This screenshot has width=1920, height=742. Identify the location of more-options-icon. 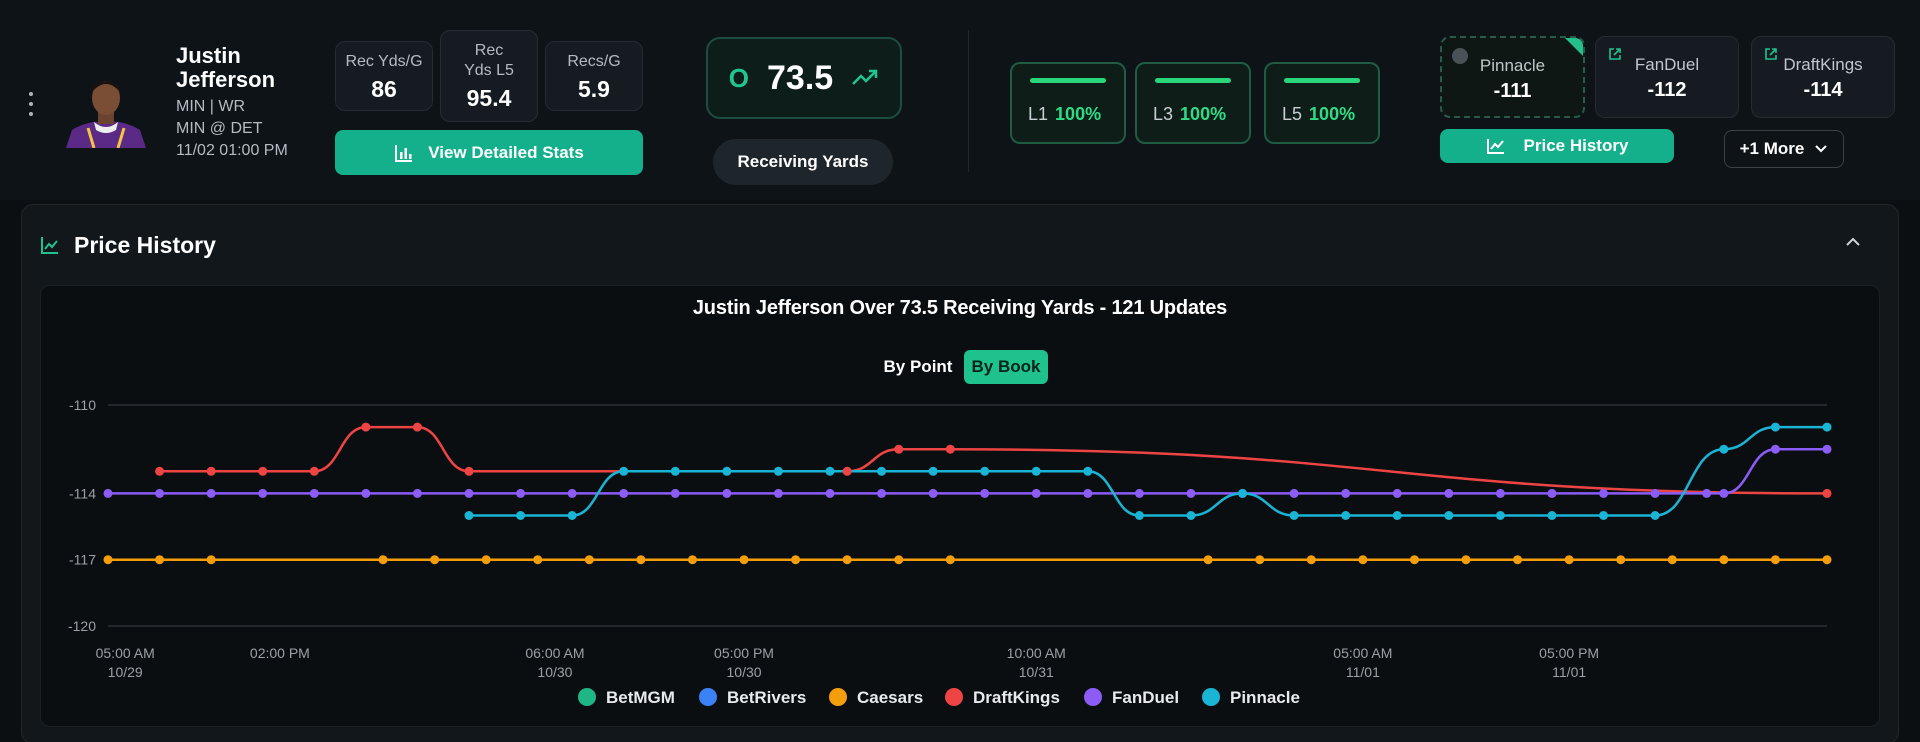
(31, 104).